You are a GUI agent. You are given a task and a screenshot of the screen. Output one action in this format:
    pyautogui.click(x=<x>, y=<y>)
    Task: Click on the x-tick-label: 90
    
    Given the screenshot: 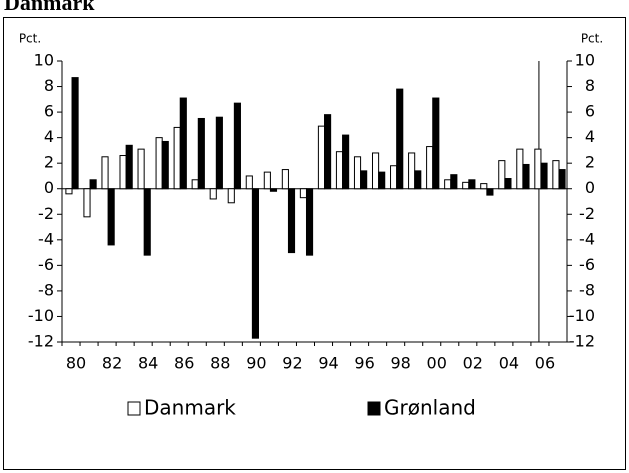 What is the action you would take?
    pyautogui.click(x=256, y=363)
    